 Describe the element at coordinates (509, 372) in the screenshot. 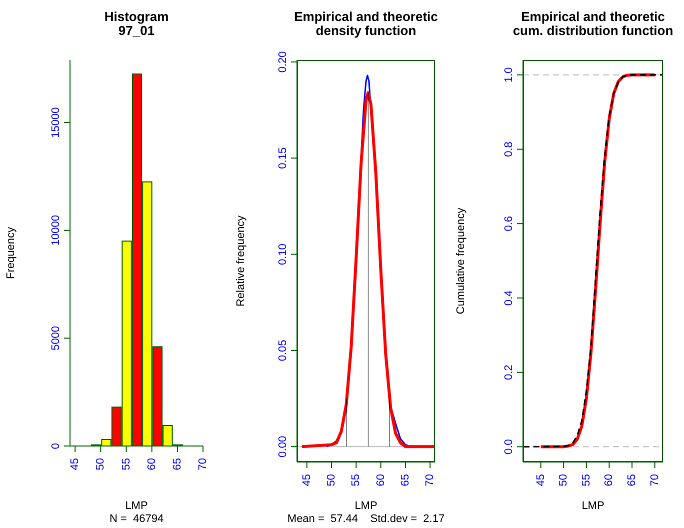

I see `y-tick-label: 0.2` at that location.